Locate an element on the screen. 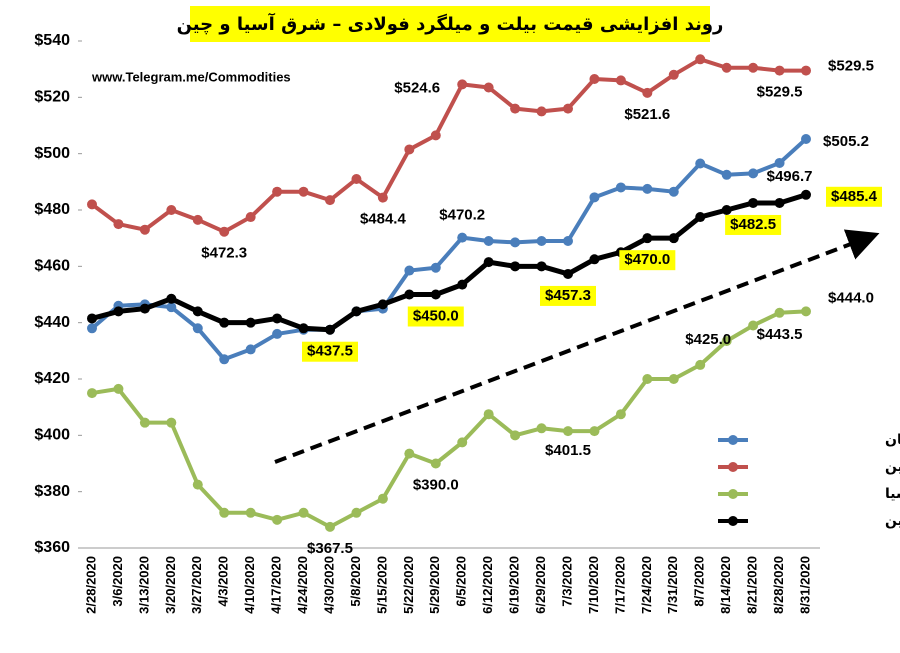 This screenshot has height=653, width=900. y-tick-label: $360 is located at coordinates (52, 547).